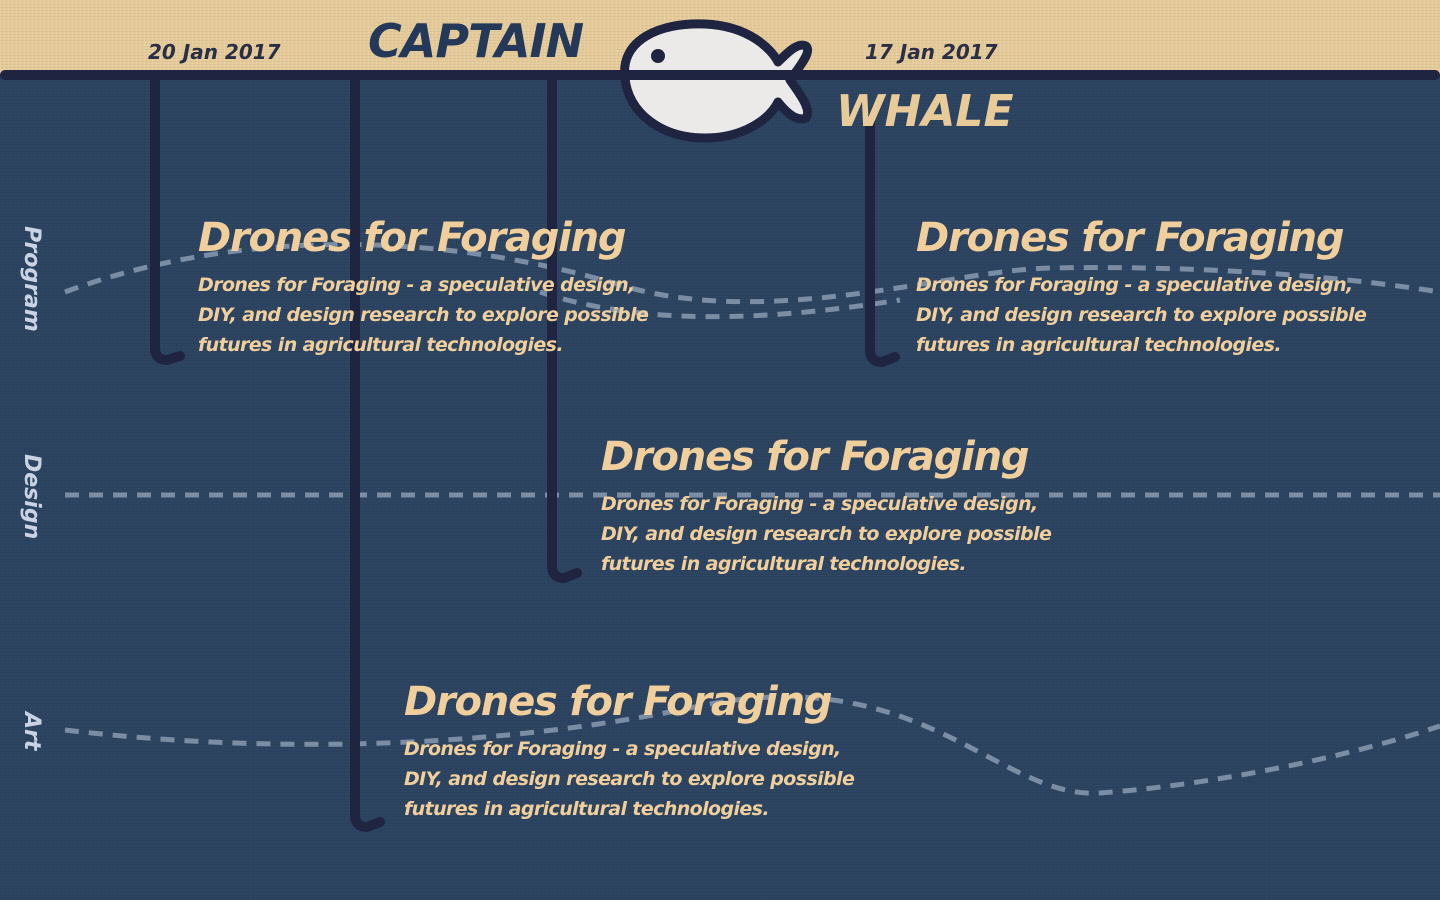 Image resolution: width=1440 pixels, height=900 pixels. Describe the element at coordinates (31, 731) in the screenshot. I see `lane-label-art: Art` at that location.